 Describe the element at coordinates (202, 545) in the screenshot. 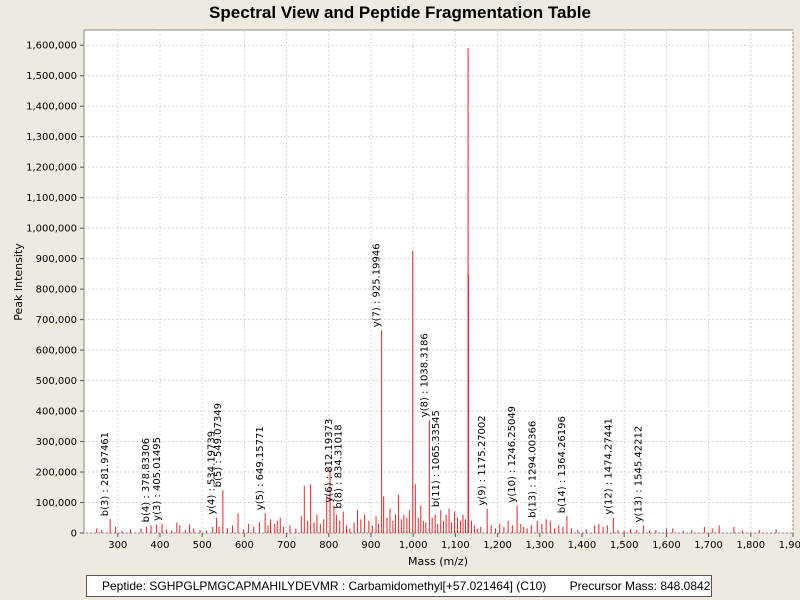

I see `x-tick-label: 500` at that location.